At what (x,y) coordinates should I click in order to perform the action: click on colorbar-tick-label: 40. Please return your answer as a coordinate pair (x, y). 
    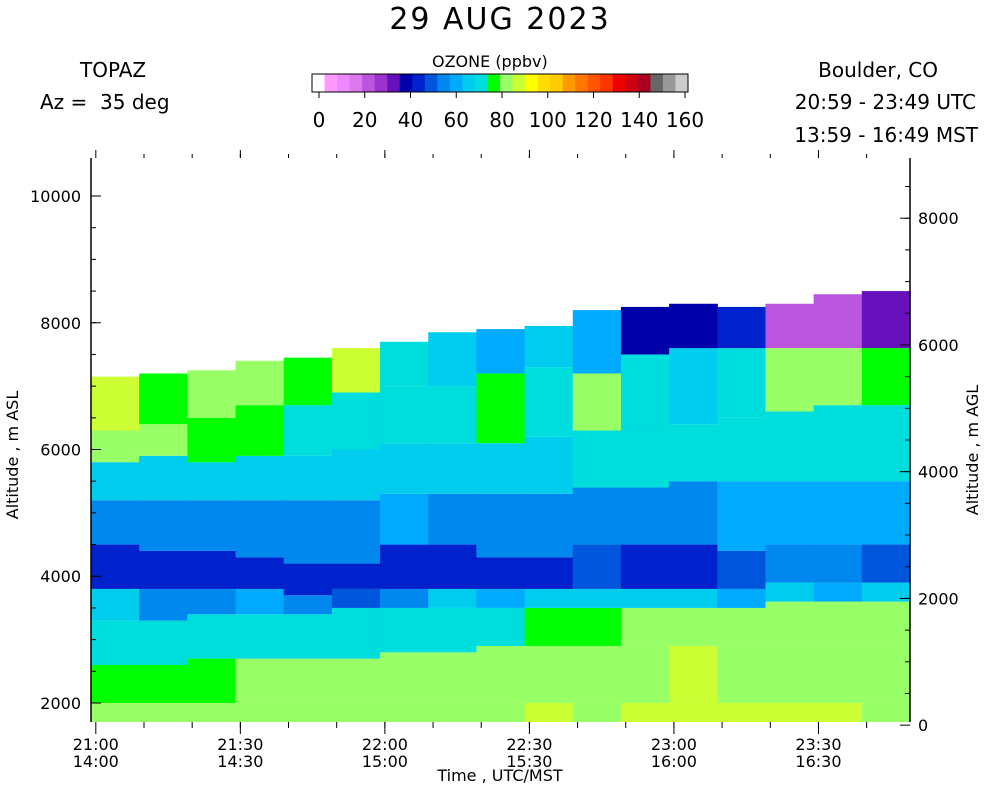
    Looking at the image, I should click on (410, 120).